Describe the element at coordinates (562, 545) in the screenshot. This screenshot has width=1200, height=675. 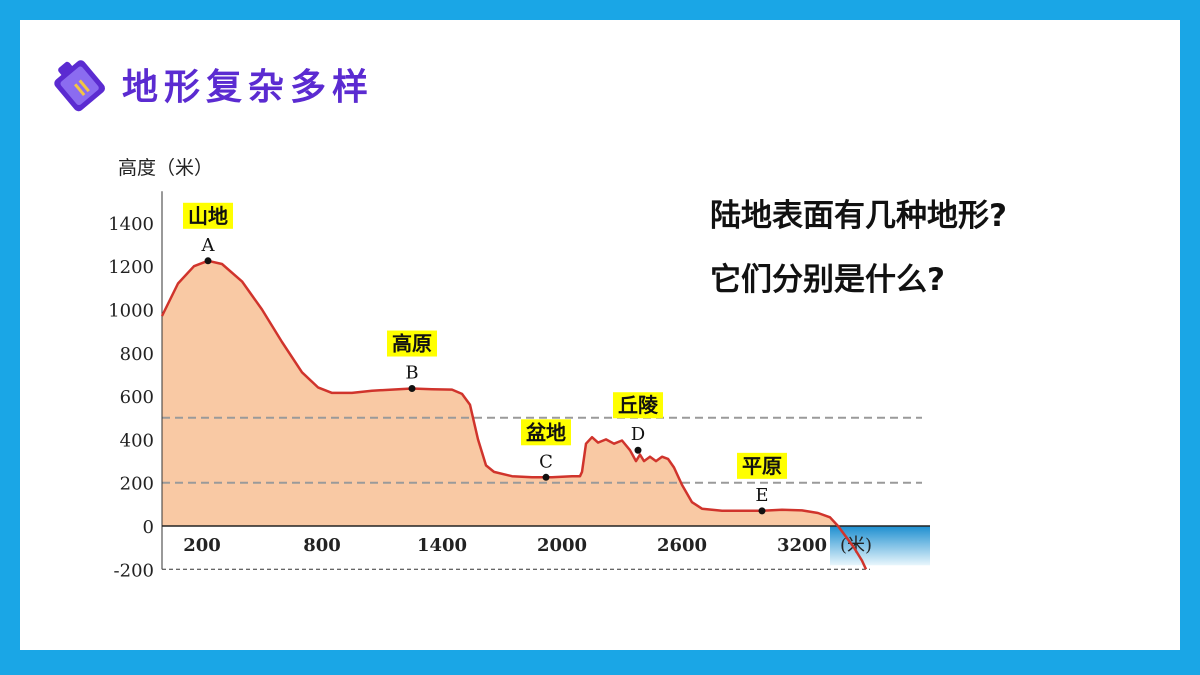
I see `x-tick-label: 2000` at that location.